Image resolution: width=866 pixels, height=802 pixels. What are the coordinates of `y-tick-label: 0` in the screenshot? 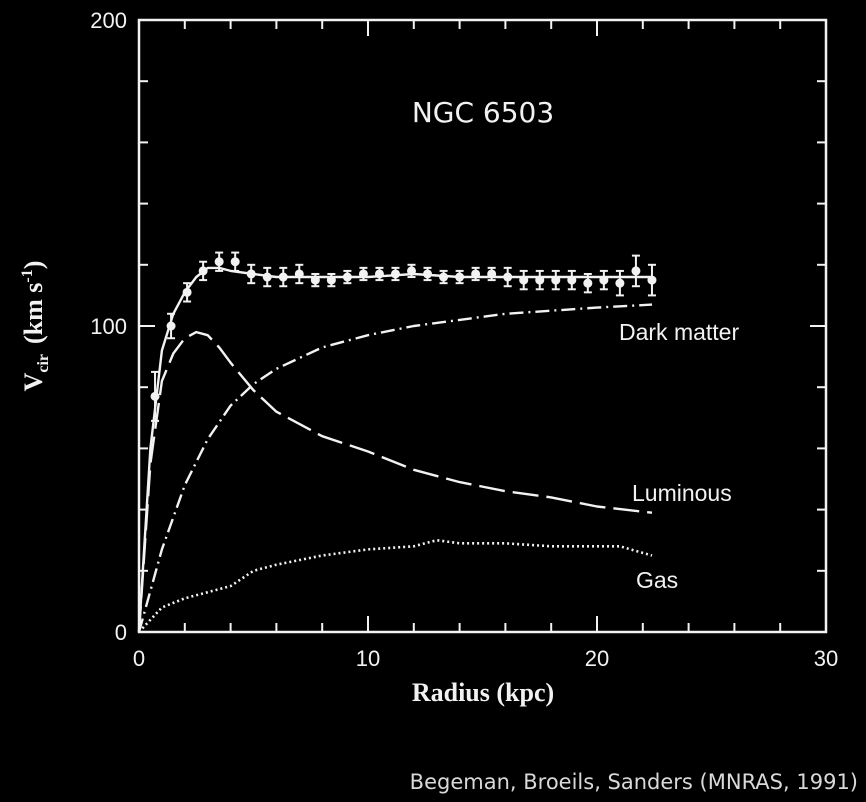 It's located at (121, 632).